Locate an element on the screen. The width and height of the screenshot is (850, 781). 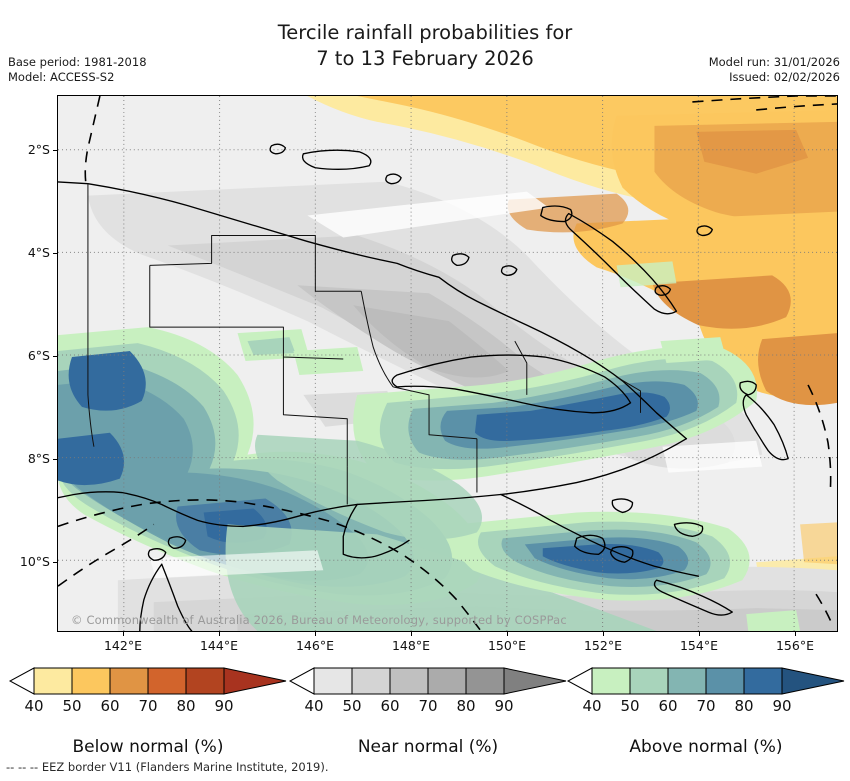
metadata-right: Model run: 31/01/2026 Issued: 02/02/2026 is located at coordinates (774, 70).